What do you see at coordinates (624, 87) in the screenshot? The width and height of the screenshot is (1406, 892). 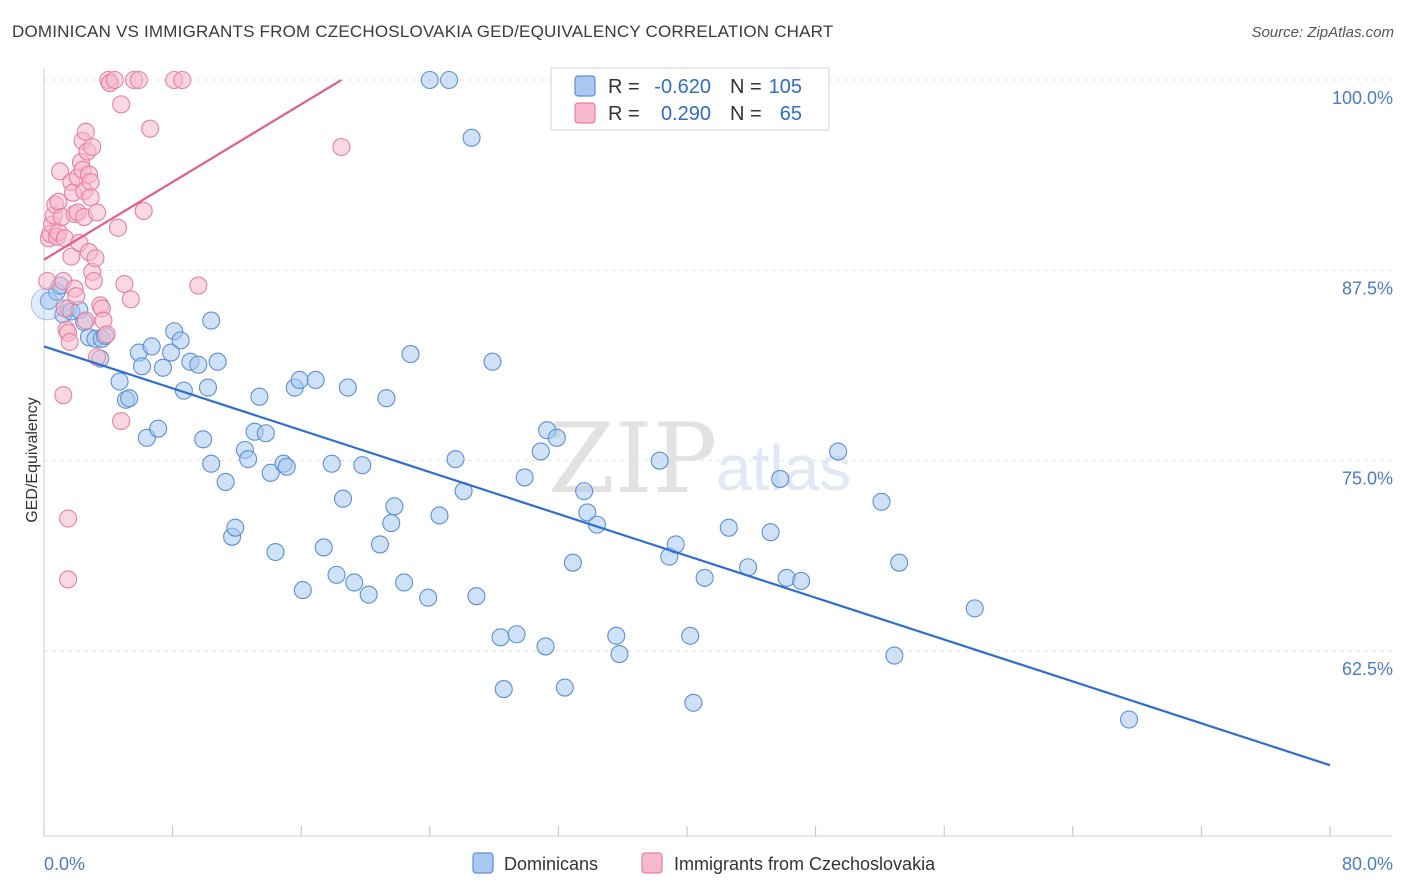 I see `legend-r-label-1: R =` at bounding box center [624, 87].